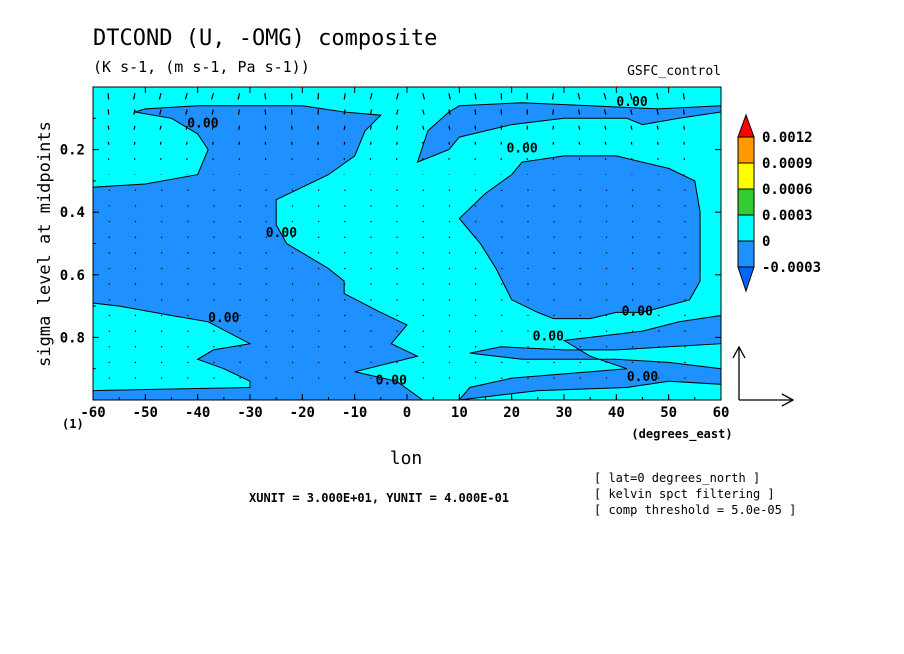 The width and height of the screenshot is (904, 654). What do you see at coordinates (681, 434) in the screenshot?
I see `x-units: (degrees_east)` at bounding box center [681, 434].